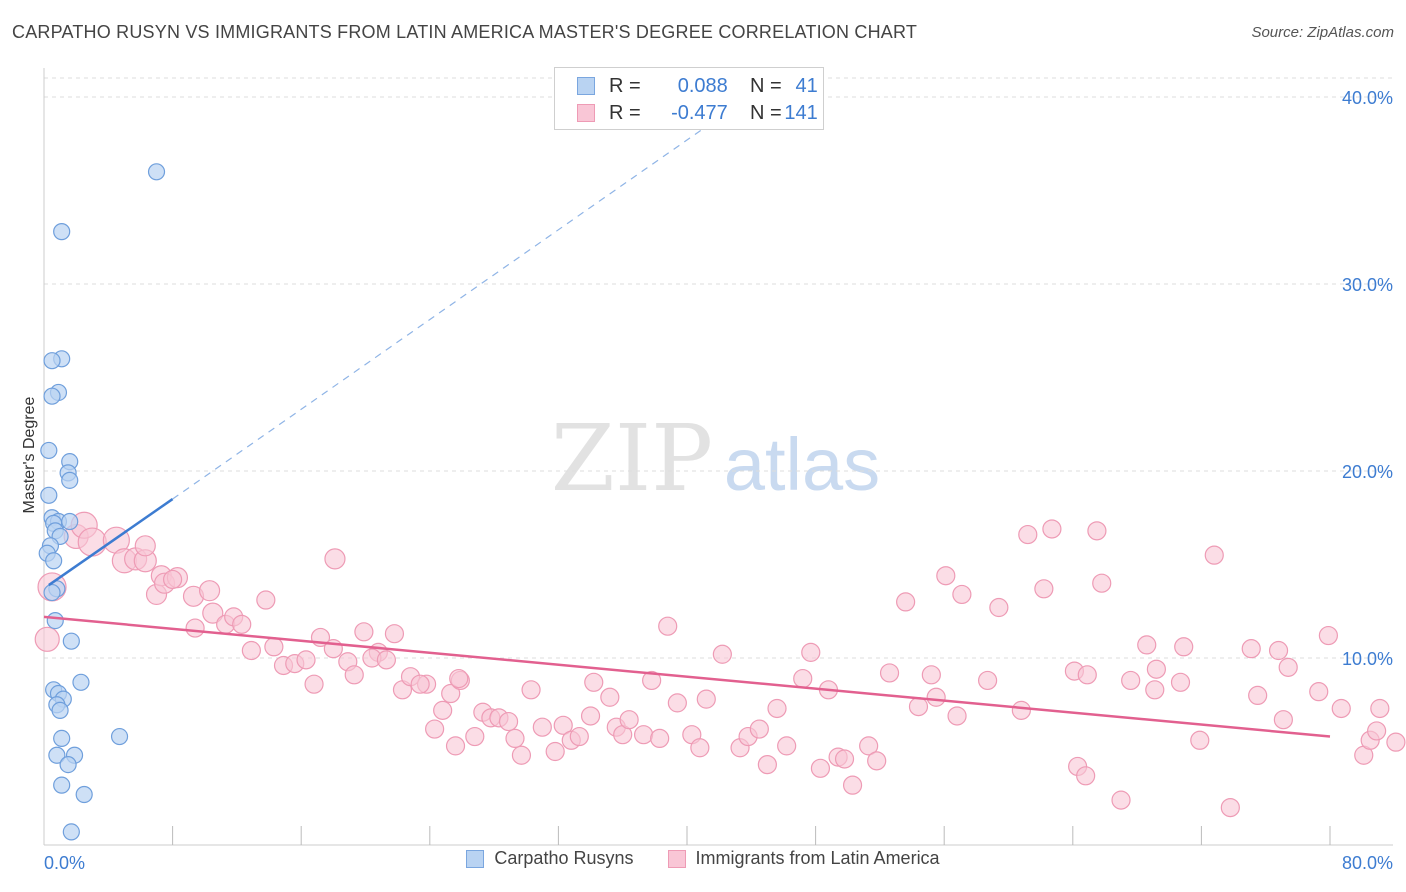 The height and width of the screenshot is (892, 1406). I want to click on source-label: Source: ZipAtlas.com, so click(1322, 32).